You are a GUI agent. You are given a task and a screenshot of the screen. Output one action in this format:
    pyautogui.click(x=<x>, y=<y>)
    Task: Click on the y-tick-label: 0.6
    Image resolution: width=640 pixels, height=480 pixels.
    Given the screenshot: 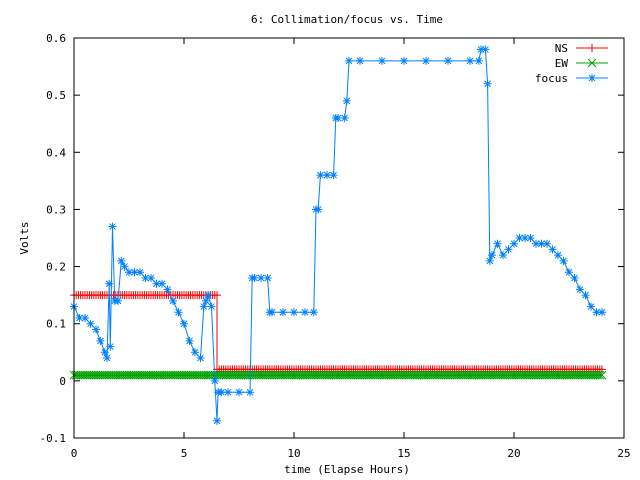 What is the action you would take?
    pyautogui.click(x=56, y=38)
    